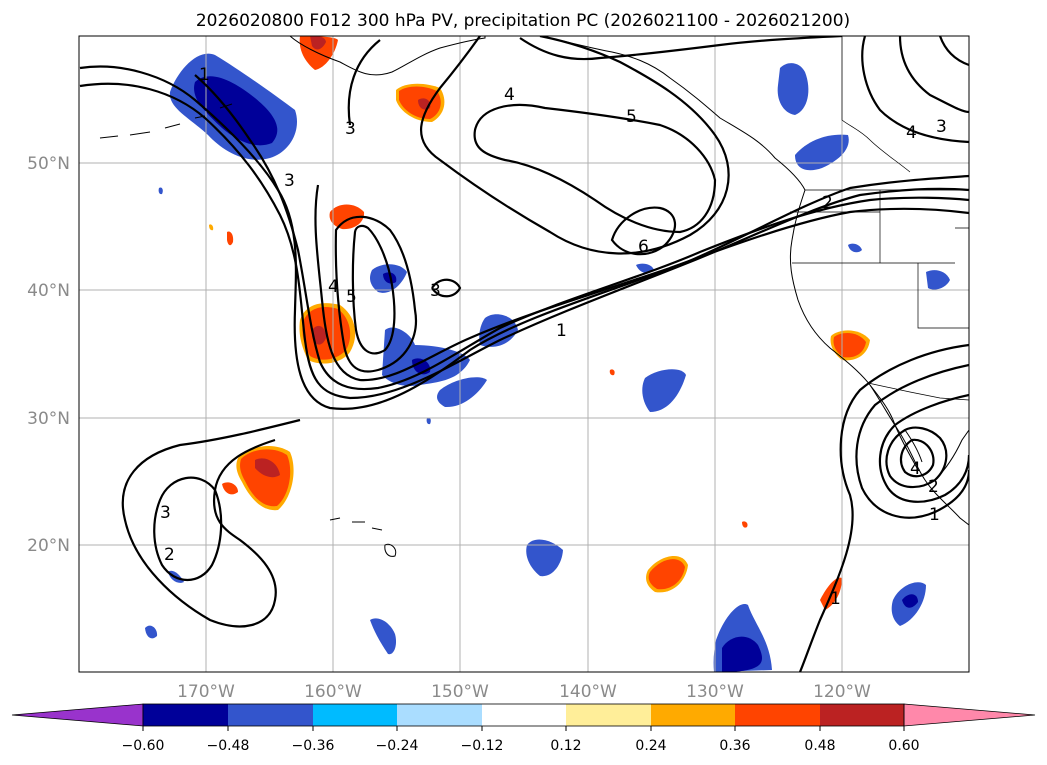 This screenshot has width=1047, height=765. What do you see at coordinates (143, 746) in the screenshot?
I see `colorbar-tick-label: −0.60` at bounding box center [143, 746].